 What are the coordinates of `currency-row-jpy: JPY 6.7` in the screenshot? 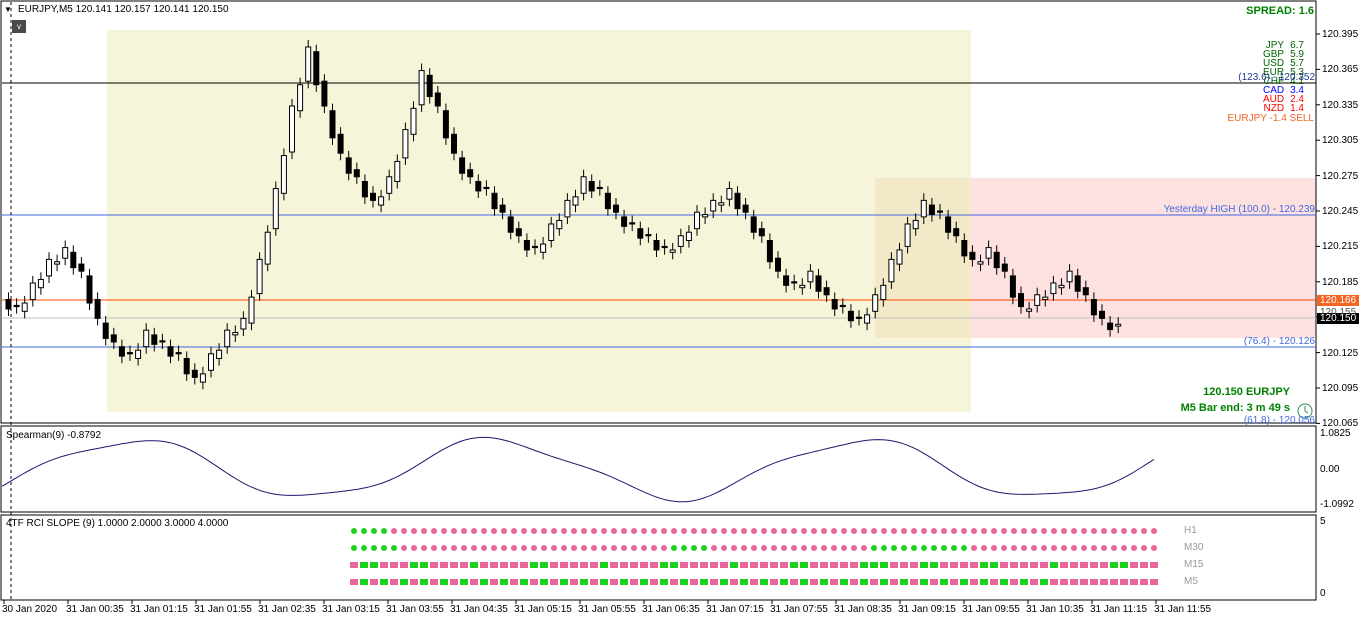 It's located at (1285, 46).